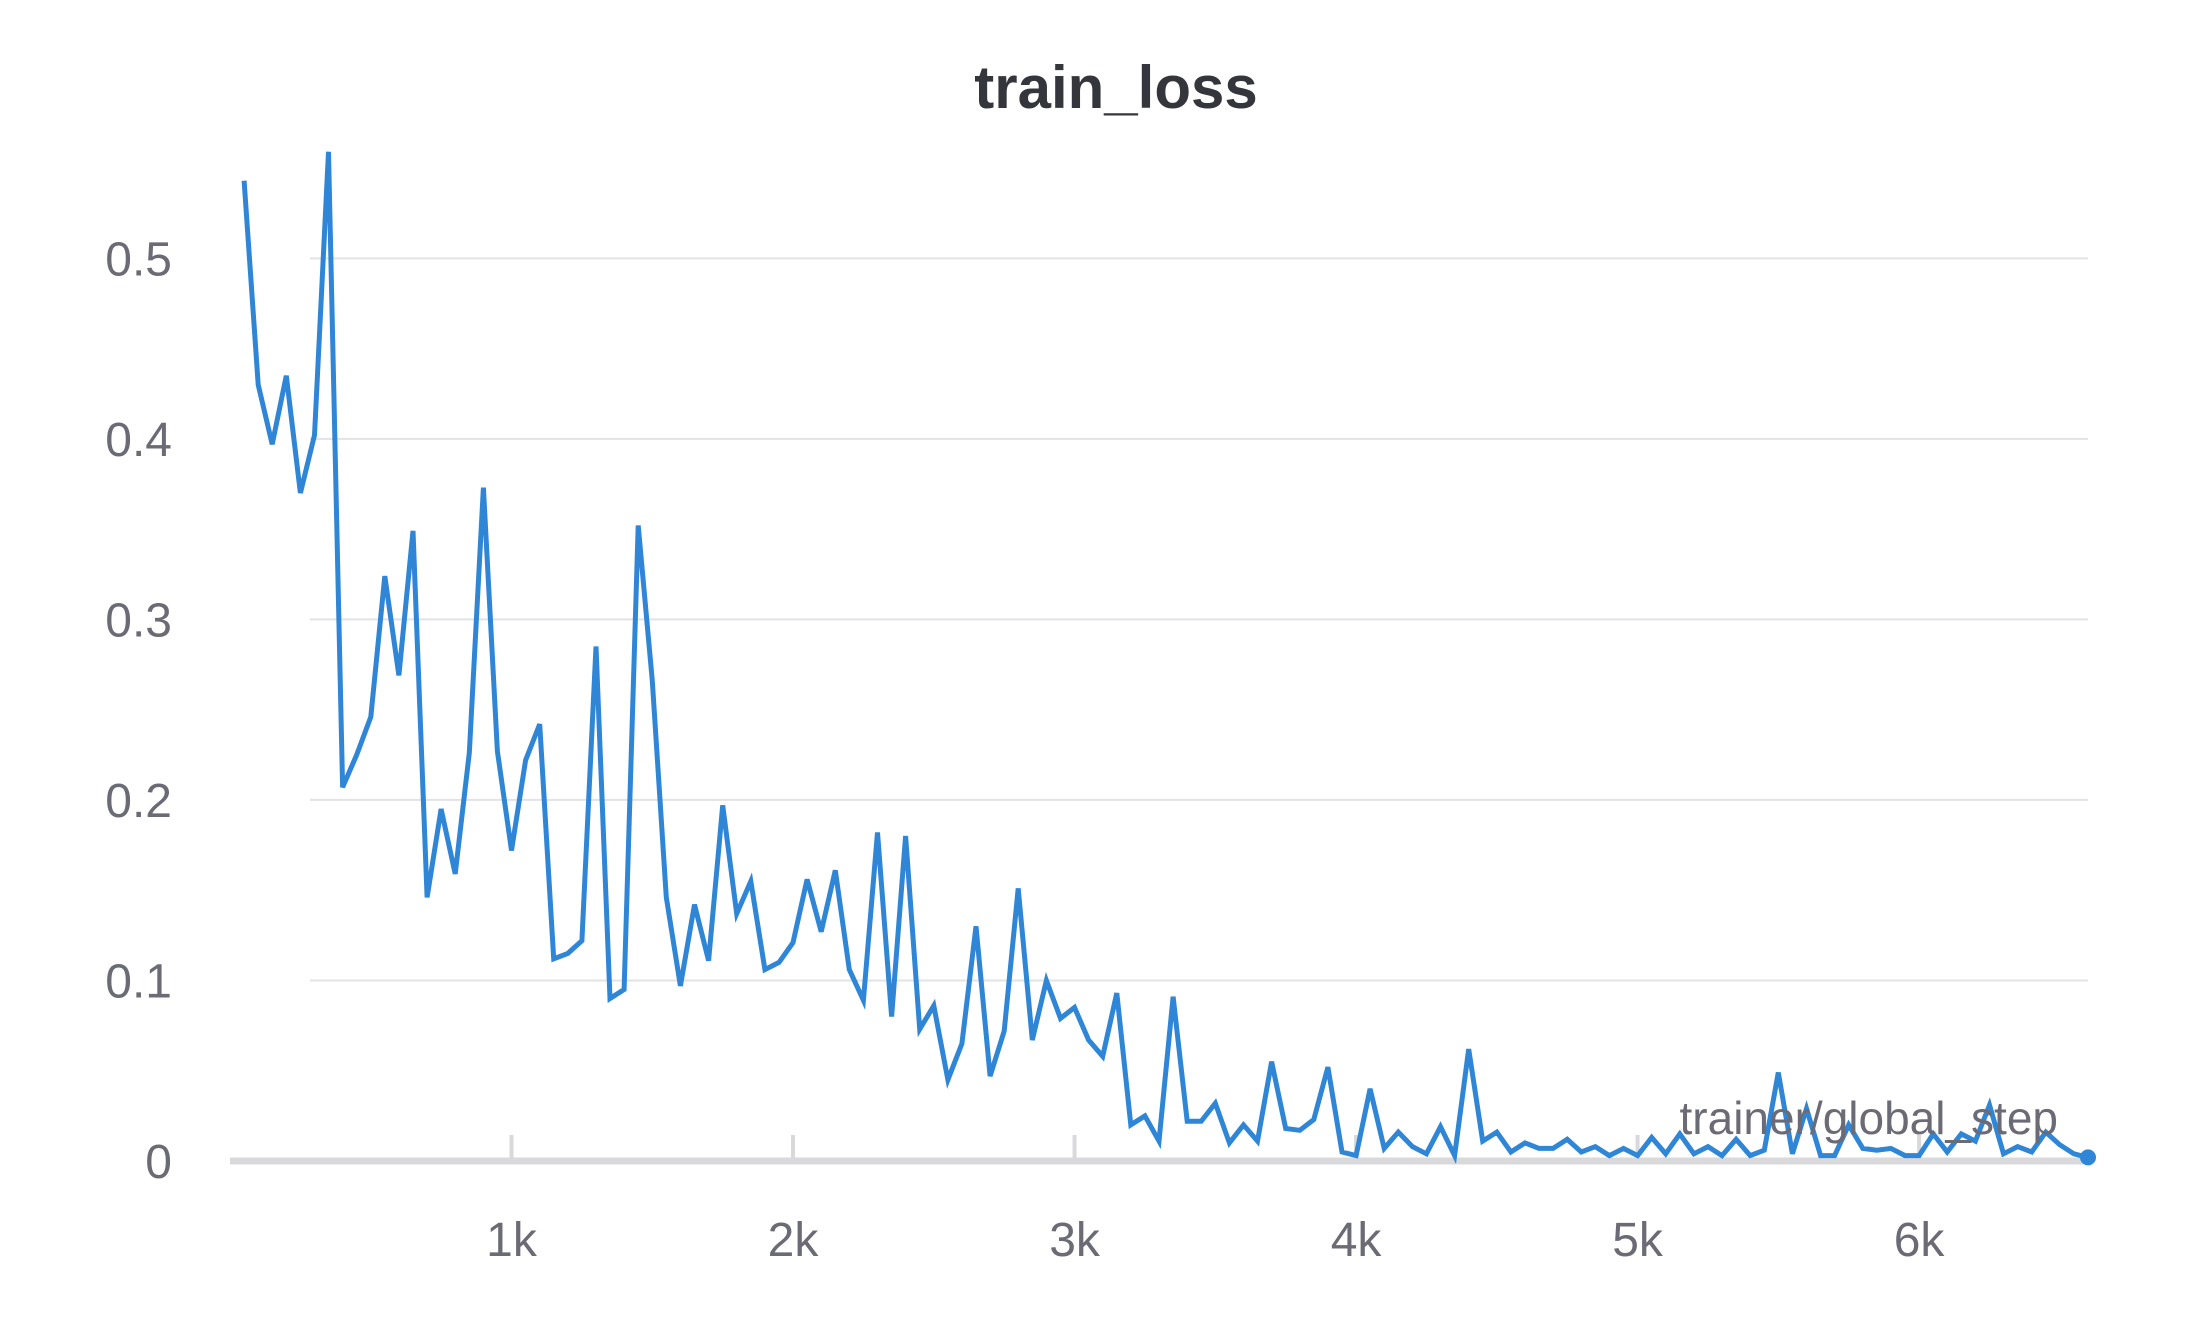  I want to click on x-axis-label: trainer/global_step, so click(1869, 1118).